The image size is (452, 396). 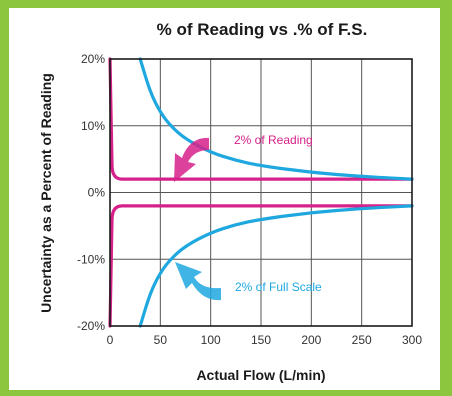 What do you see at coordinates (311, 340) in the screenshot?
I see `x-tick-label: 200` at bounding box center [311, 340].